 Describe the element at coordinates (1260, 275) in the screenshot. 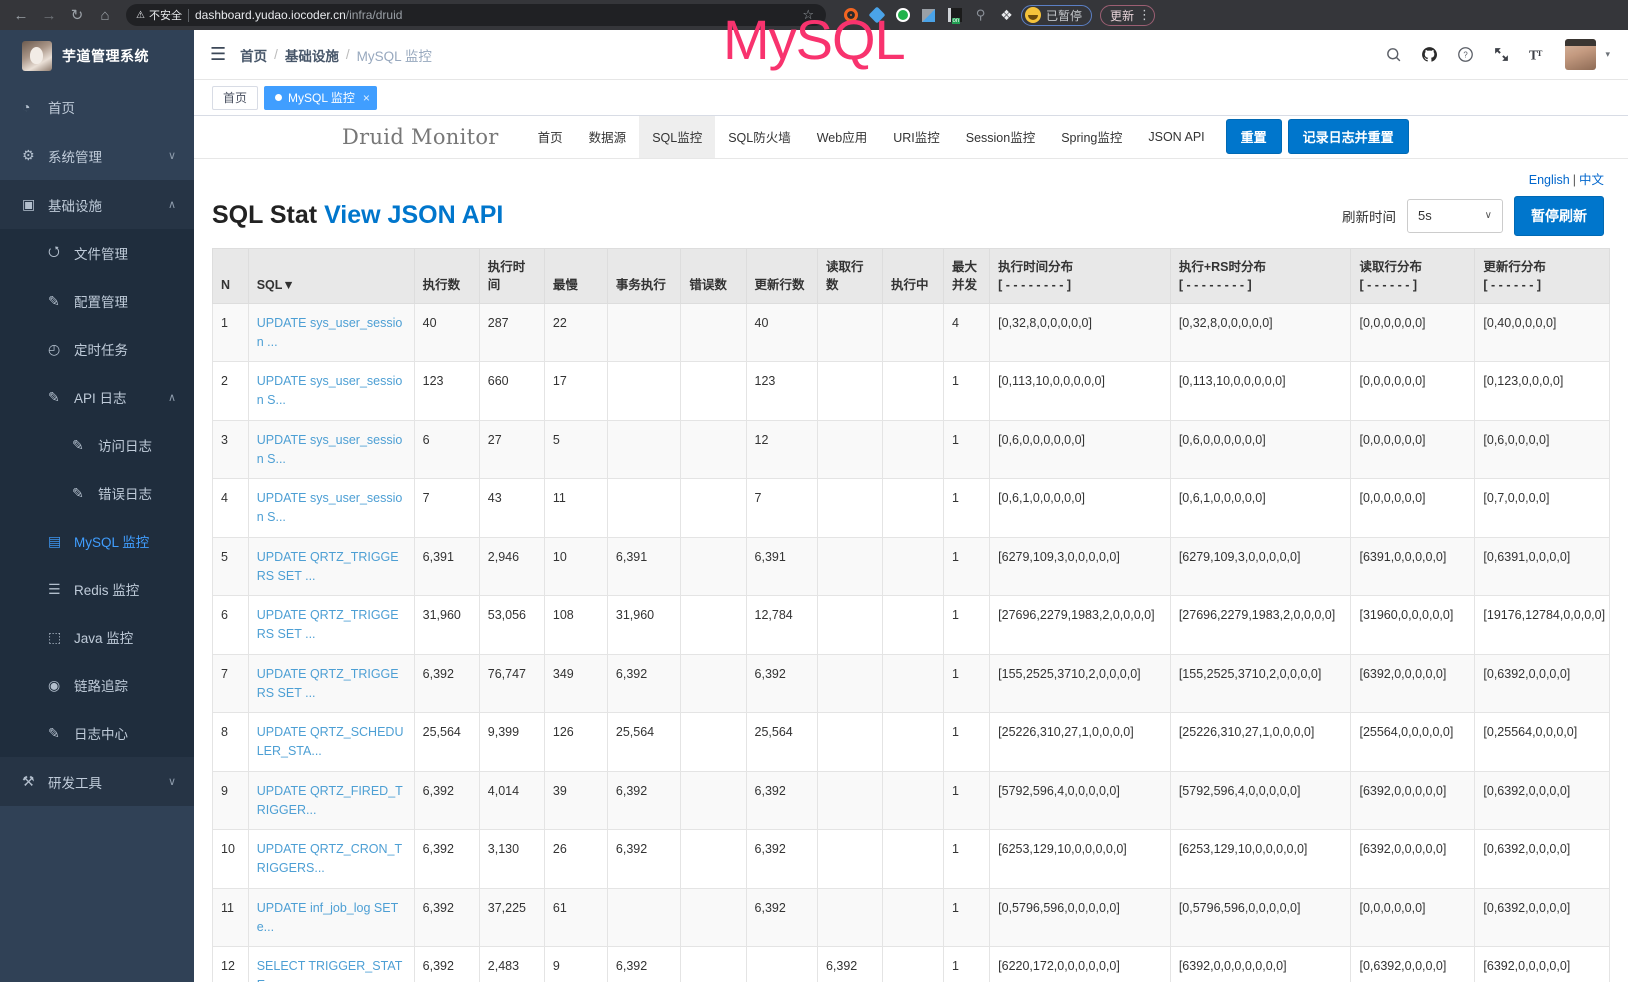

I see `col-exec-rs-time-dist: 执行+RS时分布 [ - - - - - - - - ]` at that location.